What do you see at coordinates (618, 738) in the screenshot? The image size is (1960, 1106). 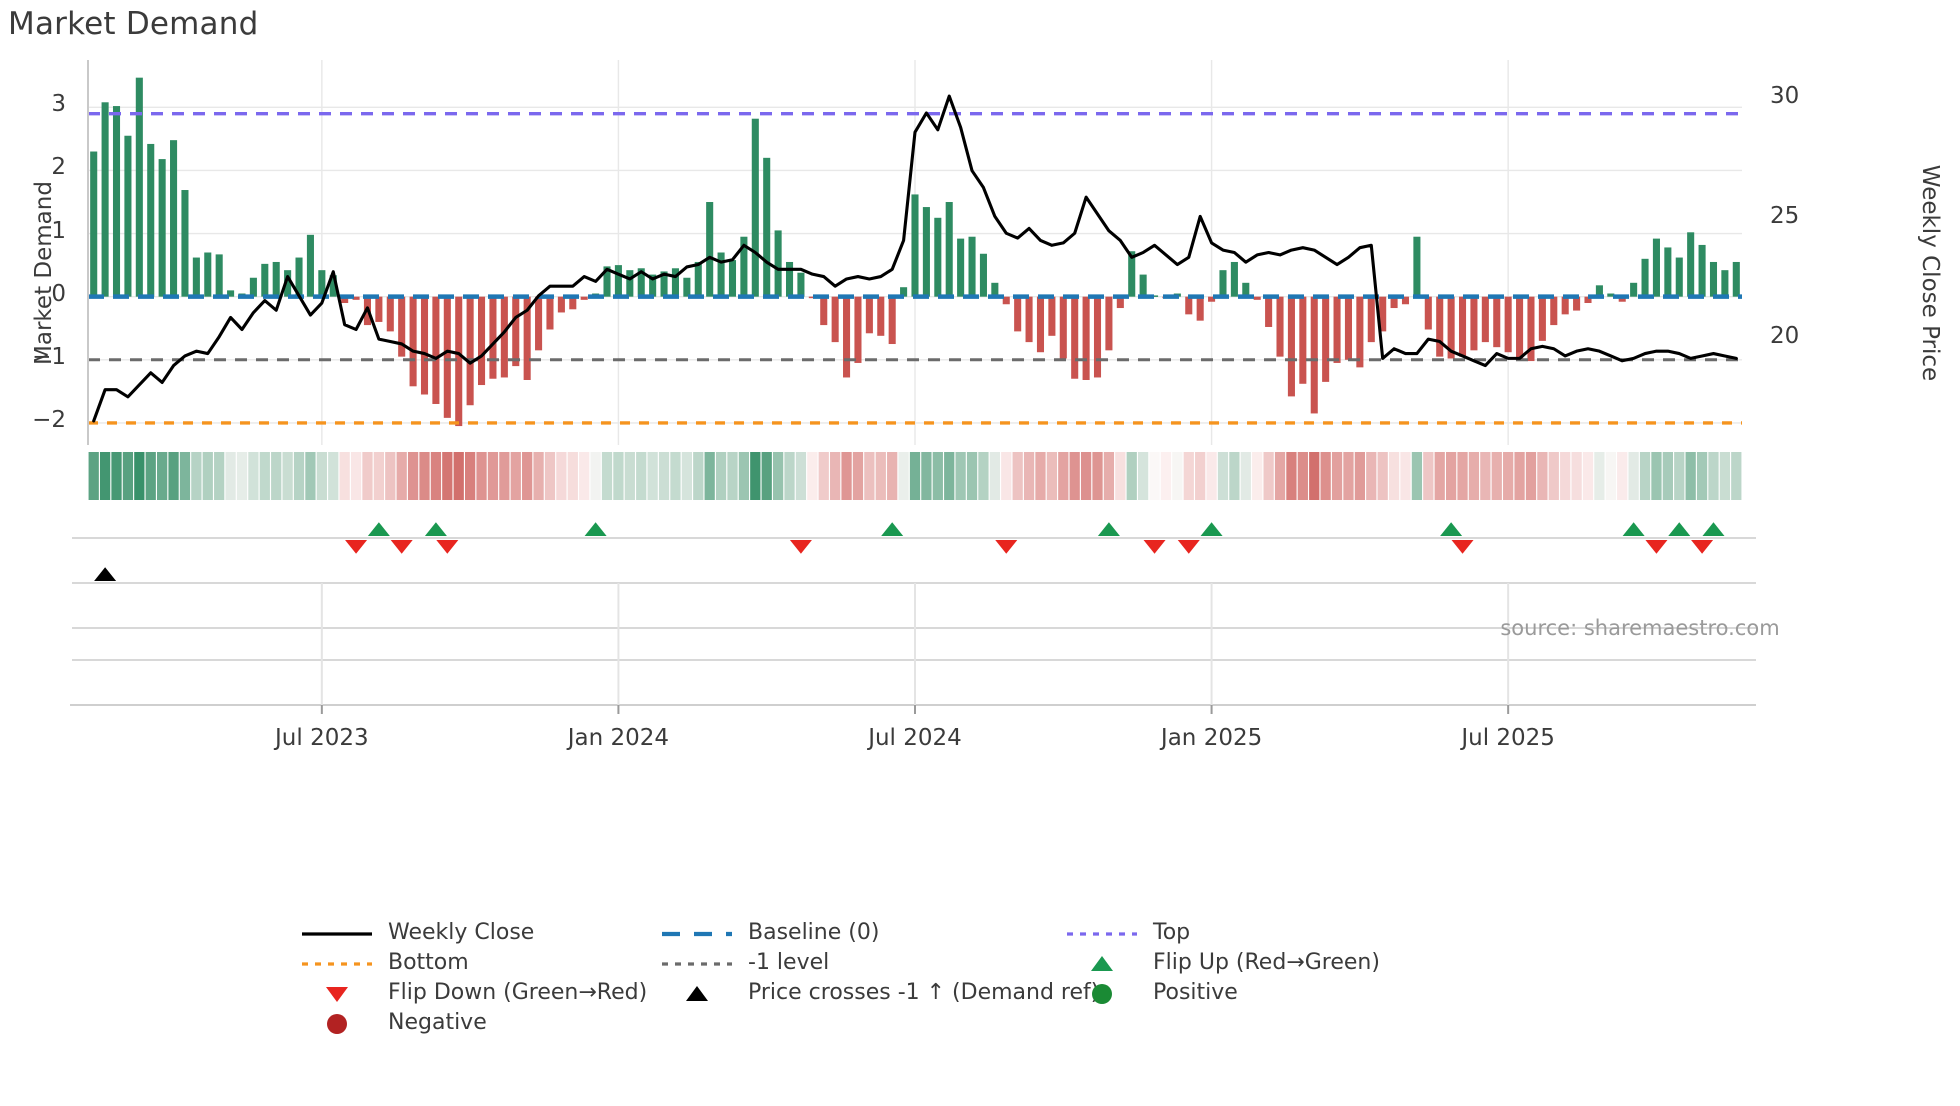 I see `x-tick-1: Jan 2024` at bounding box center [618, 738].